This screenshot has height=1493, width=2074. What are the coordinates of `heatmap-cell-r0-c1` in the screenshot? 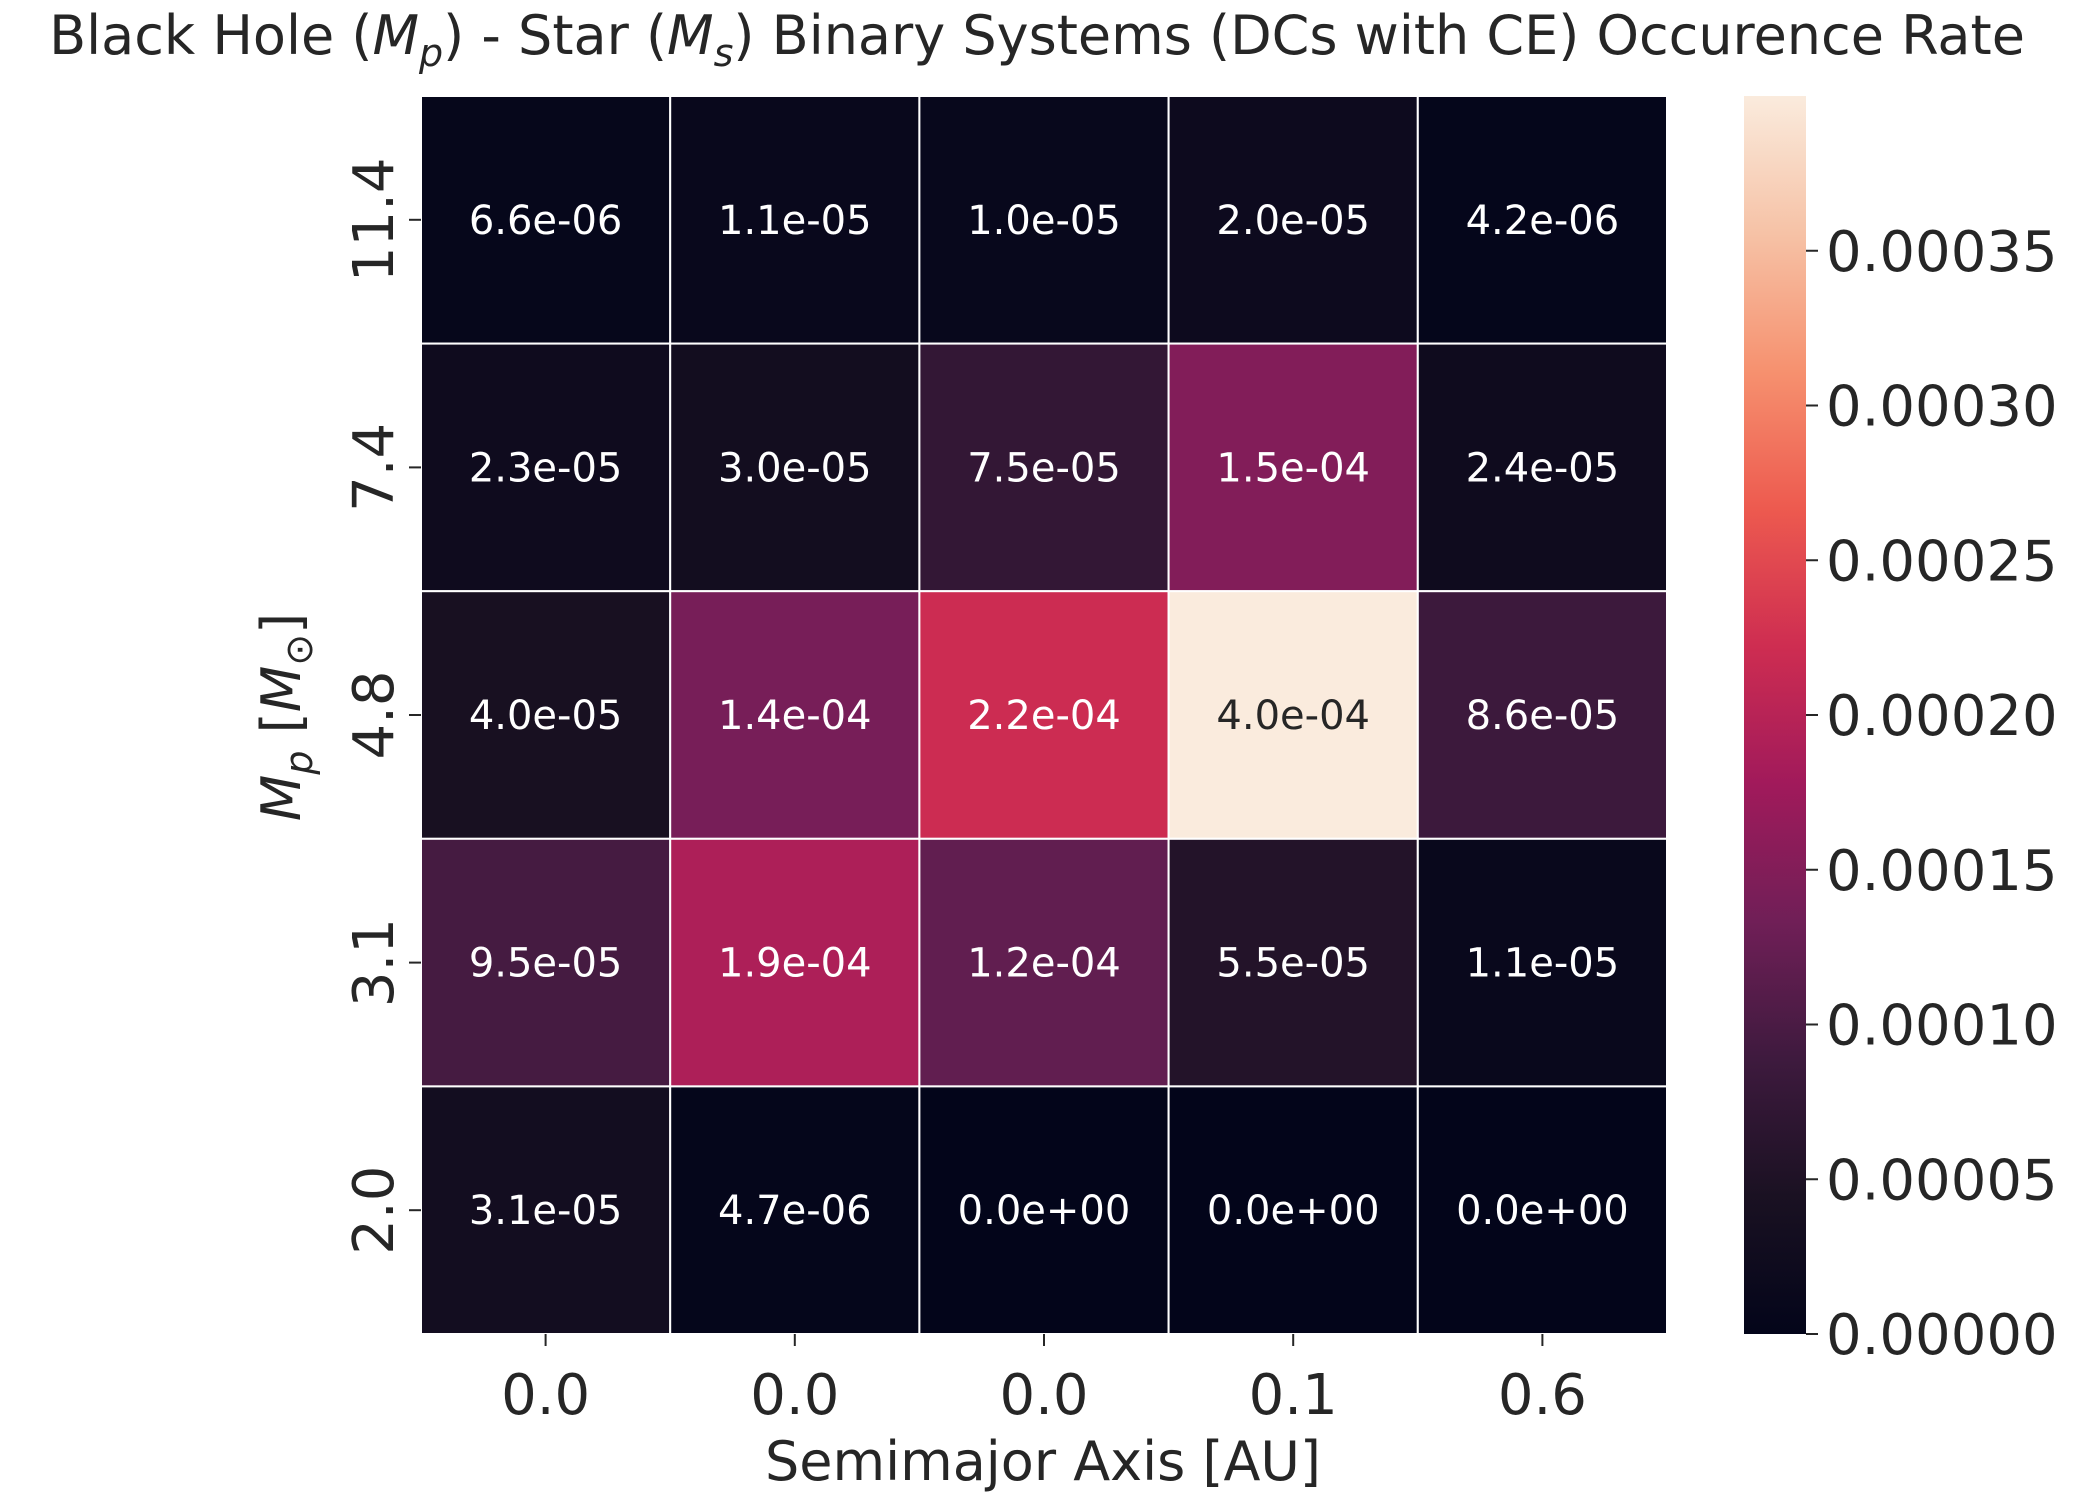 It's located at (795, 220).